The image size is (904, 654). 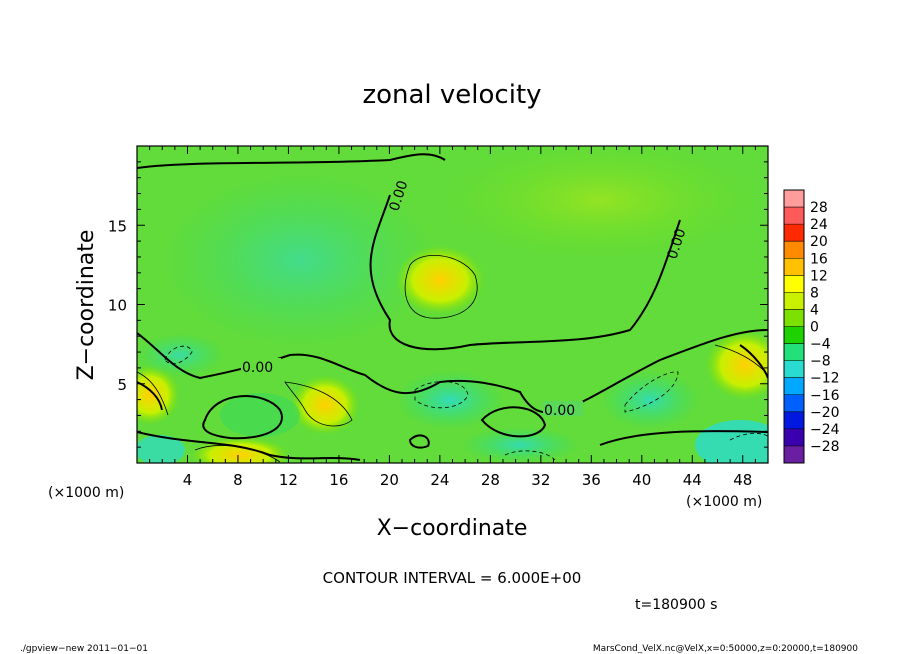 What do you see at coordinates (117, 226) in the screenshot?
I see `y-tick-label: 15` at bounding box center [117, 226].